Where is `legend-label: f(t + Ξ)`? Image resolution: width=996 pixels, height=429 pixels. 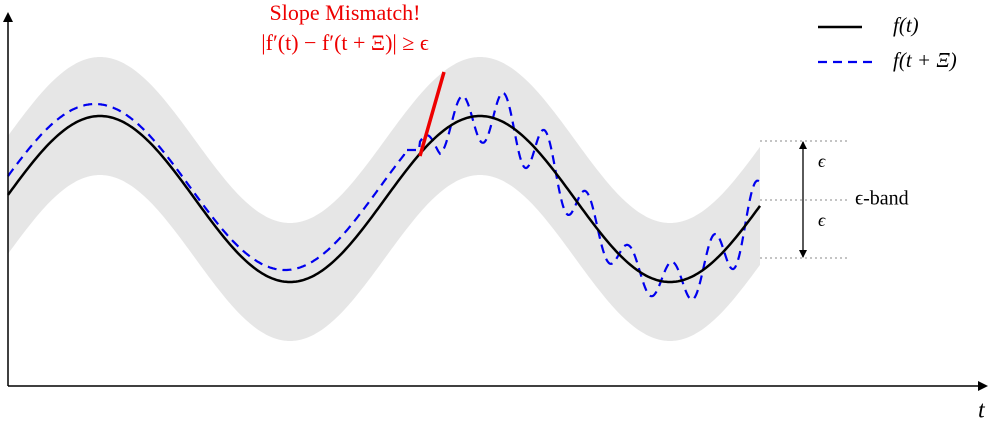
legend-label: f(t + Ξ) is located at coordinates (925, 60).